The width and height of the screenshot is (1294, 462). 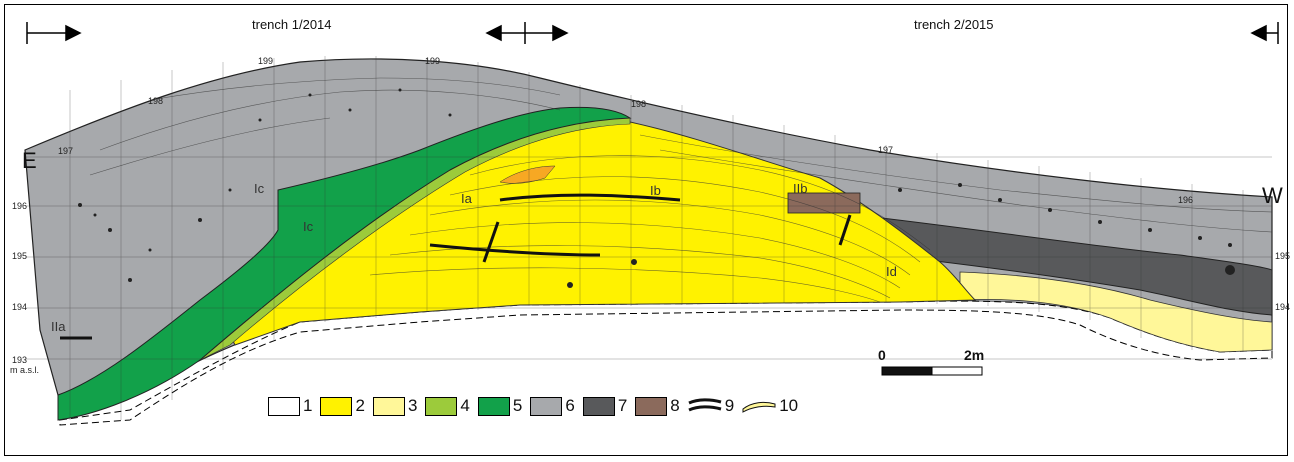 I want to click on legend-item-10: 10, so click(x=770, y=406).